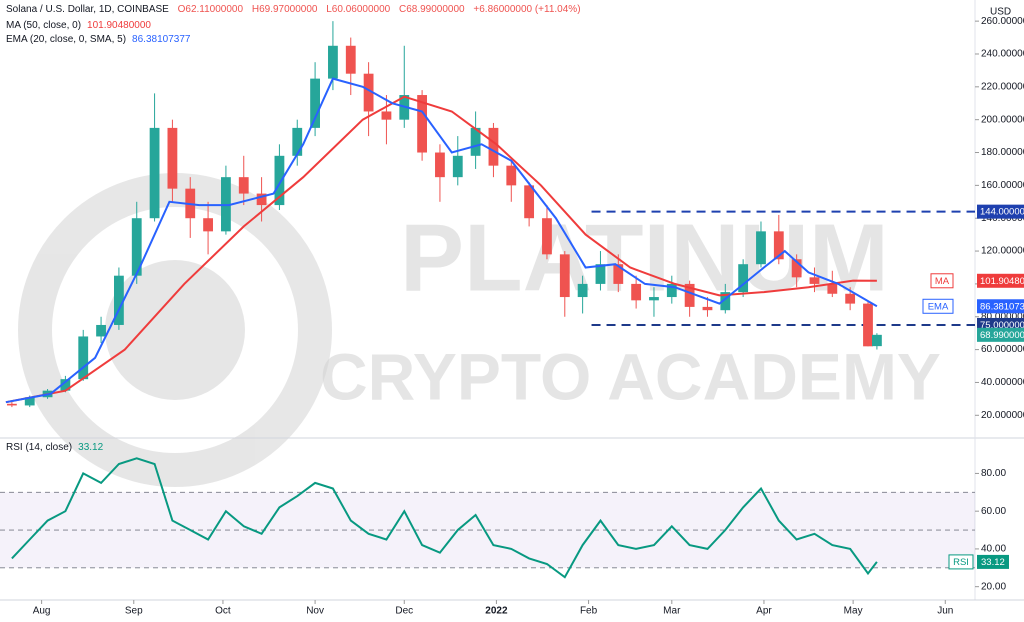  Describe the element at coordinates (630, 376) in the screenshot. I see `watermark: CRYPTO ACADEMY` at that location.